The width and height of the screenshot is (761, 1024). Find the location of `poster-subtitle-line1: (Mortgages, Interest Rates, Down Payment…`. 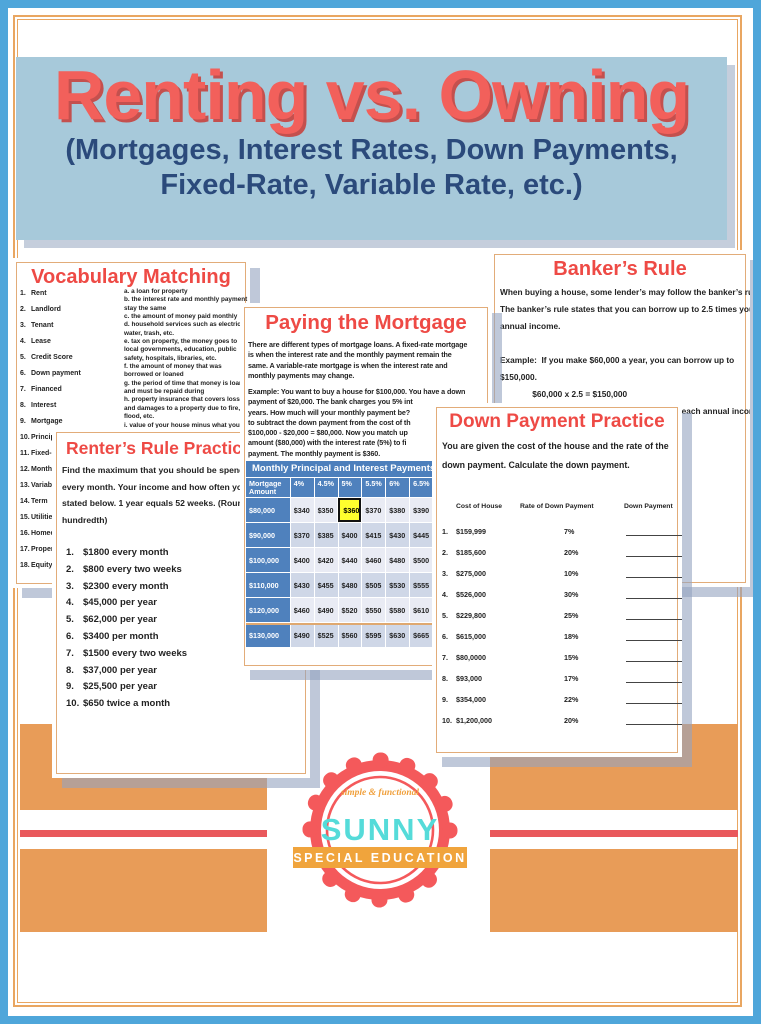

poster-subtitle-line1: (Mortgages, Interest Rates, Down Payment… is located at coordinates (371, 149).